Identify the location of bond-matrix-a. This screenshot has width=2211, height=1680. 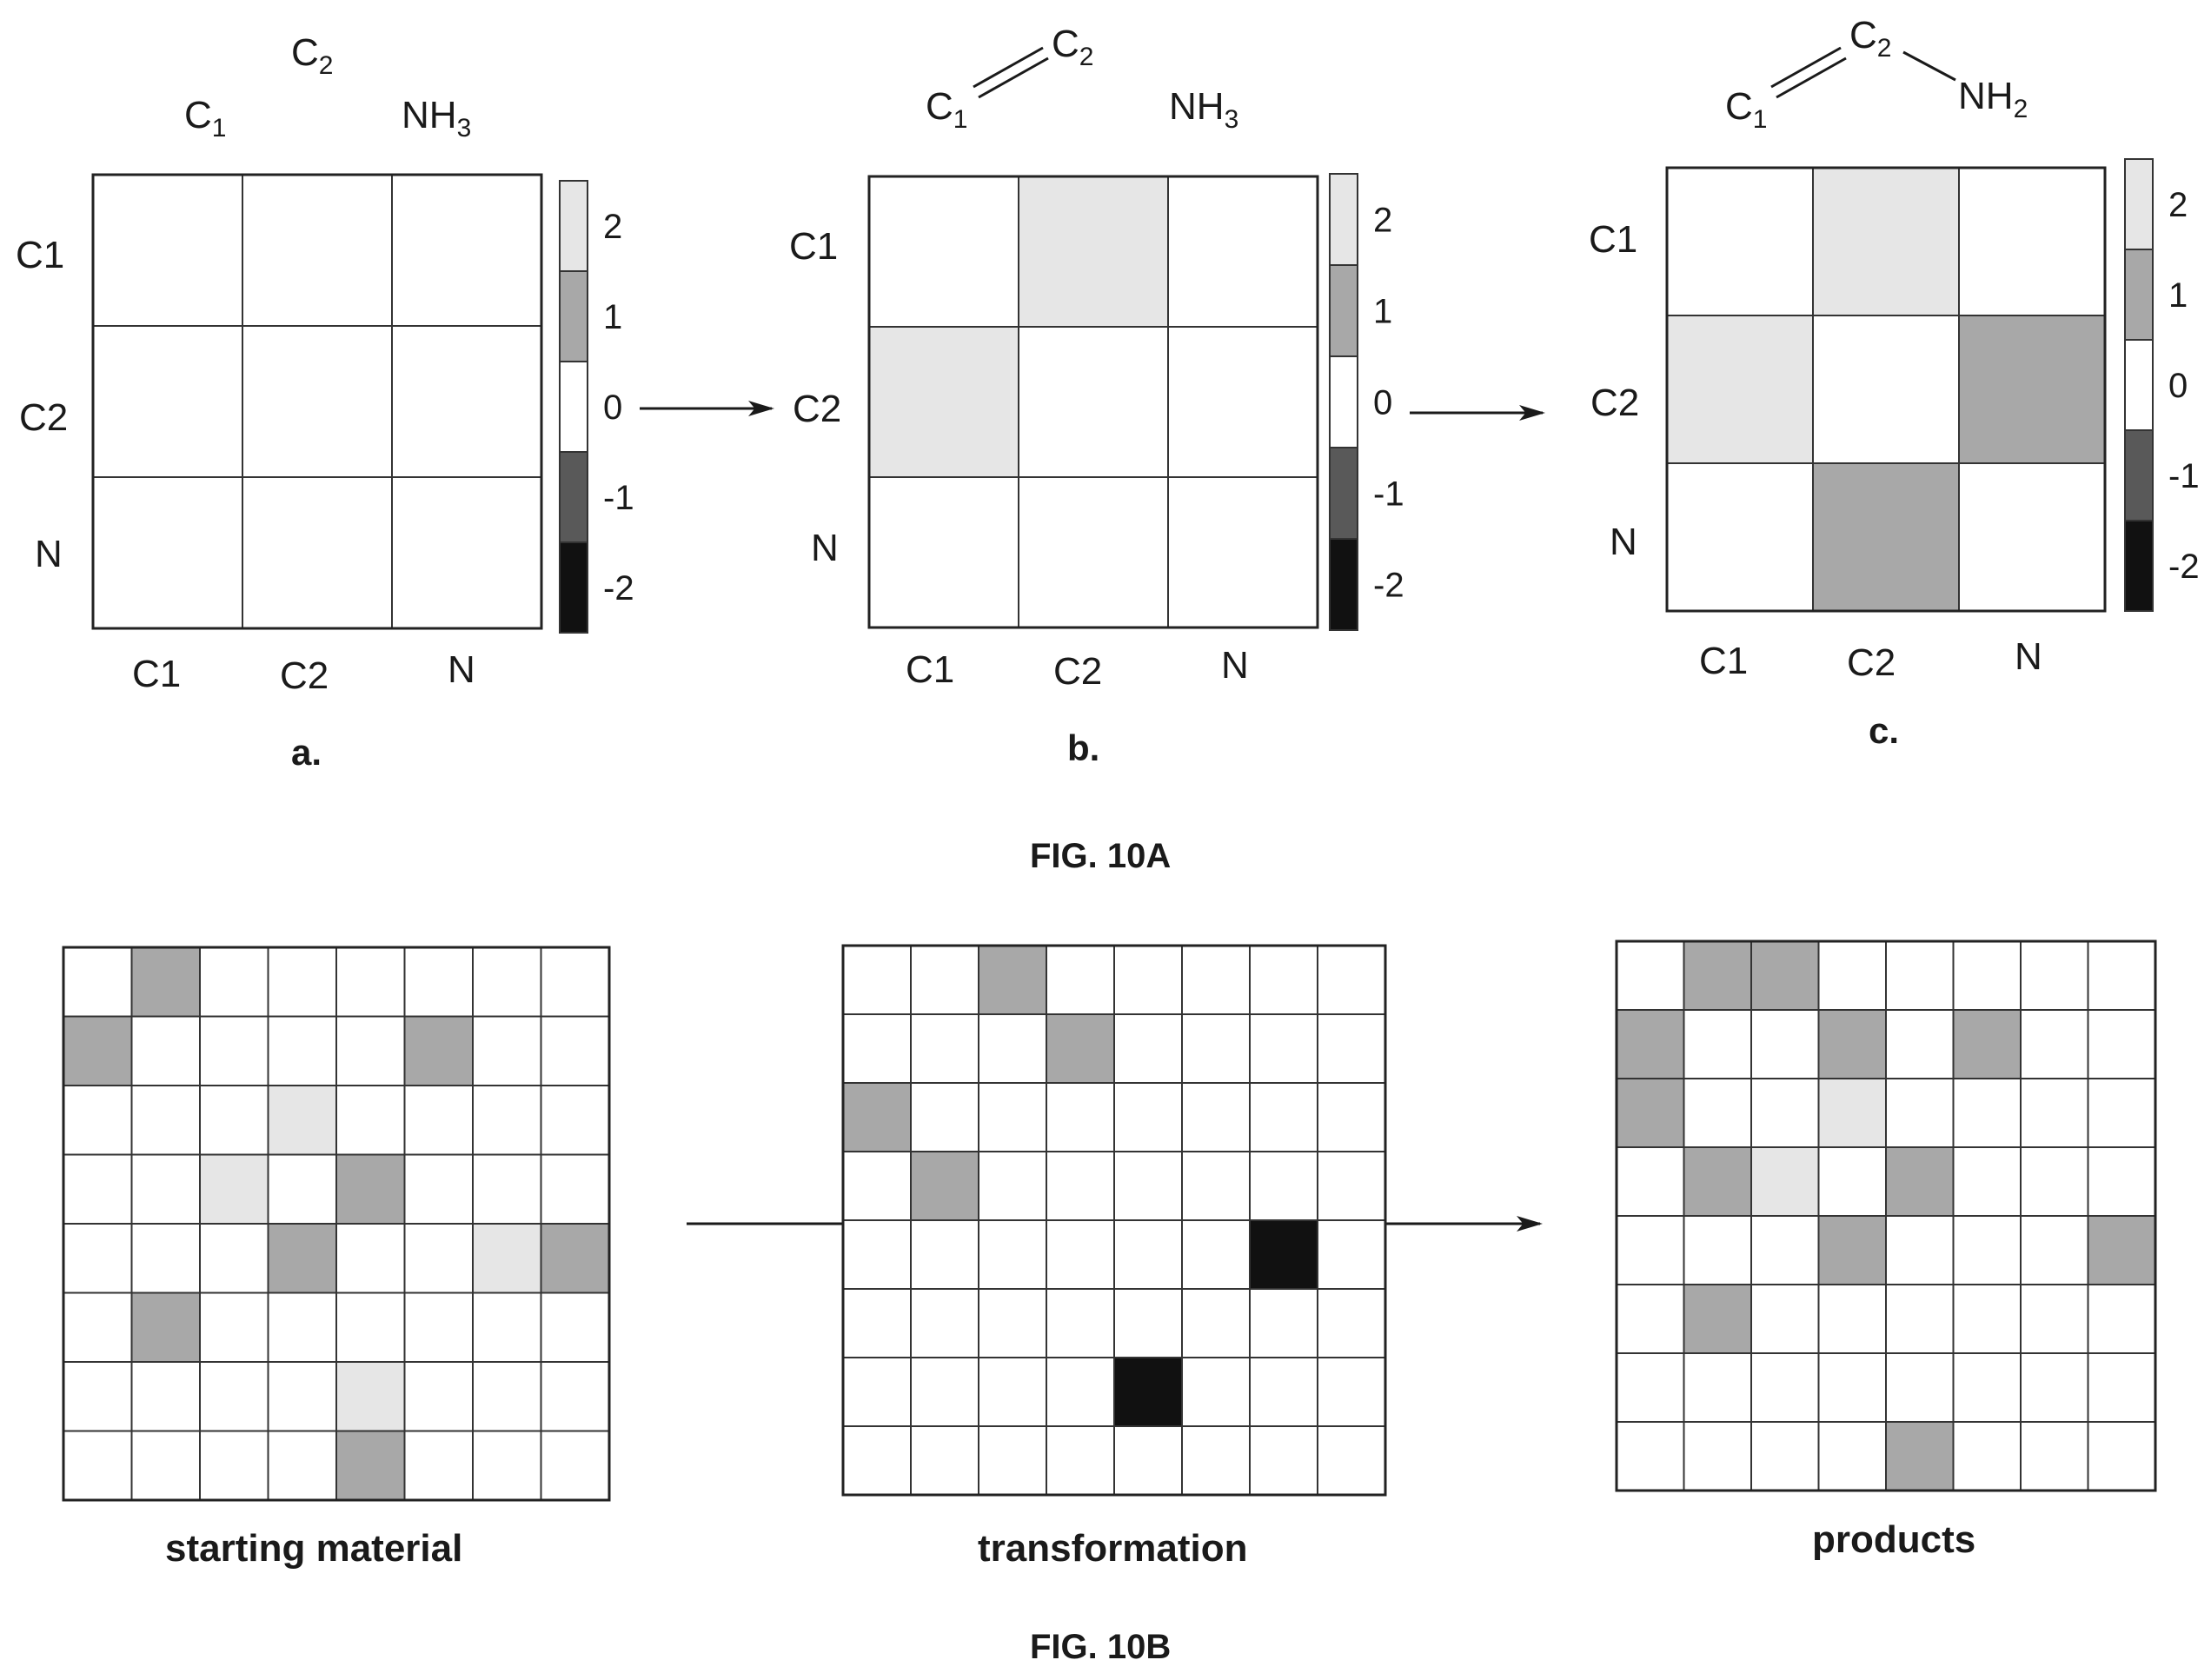
(317, 401).